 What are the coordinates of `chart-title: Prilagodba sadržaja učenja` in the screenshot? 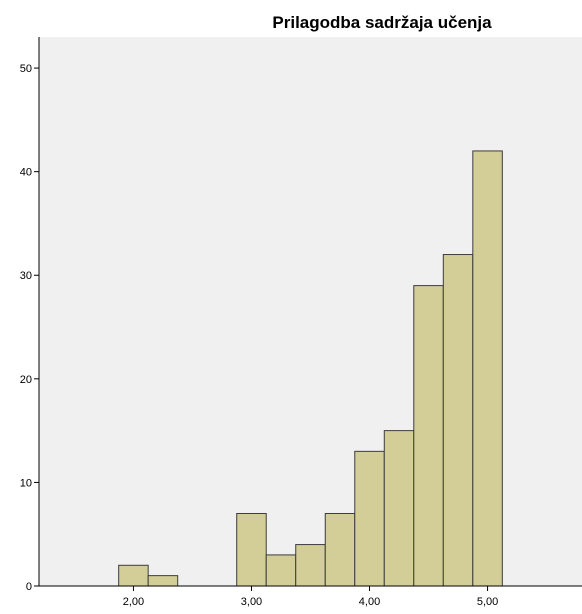 It's located at (382, 22).